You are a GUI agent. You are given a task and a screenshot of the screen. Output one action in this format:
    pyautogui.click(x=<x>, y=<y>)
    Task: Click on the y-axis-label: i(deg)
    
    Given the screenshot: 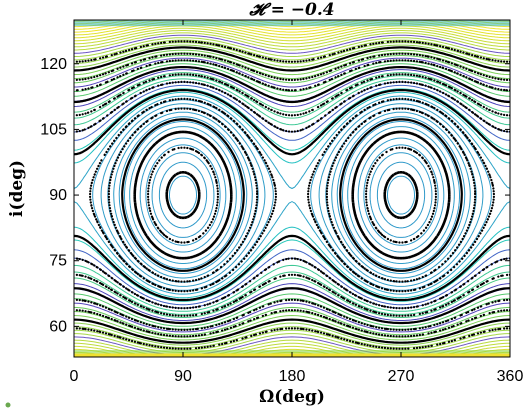 What is the action you would take?
    pyautogui.click(x=17, y=188)
    